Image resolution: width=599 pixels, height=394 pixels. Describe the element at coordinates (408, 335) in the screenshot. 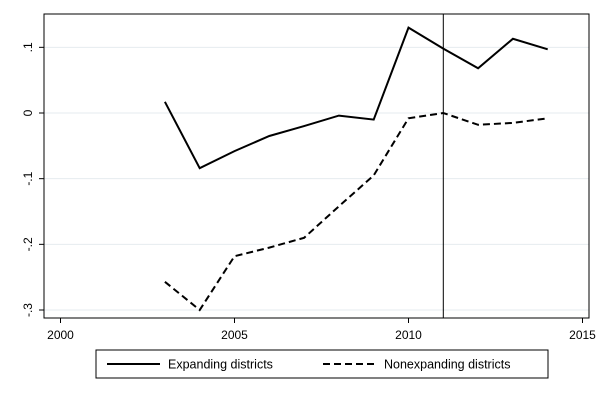

I see `x-tick-label-2: 2010` at that location.